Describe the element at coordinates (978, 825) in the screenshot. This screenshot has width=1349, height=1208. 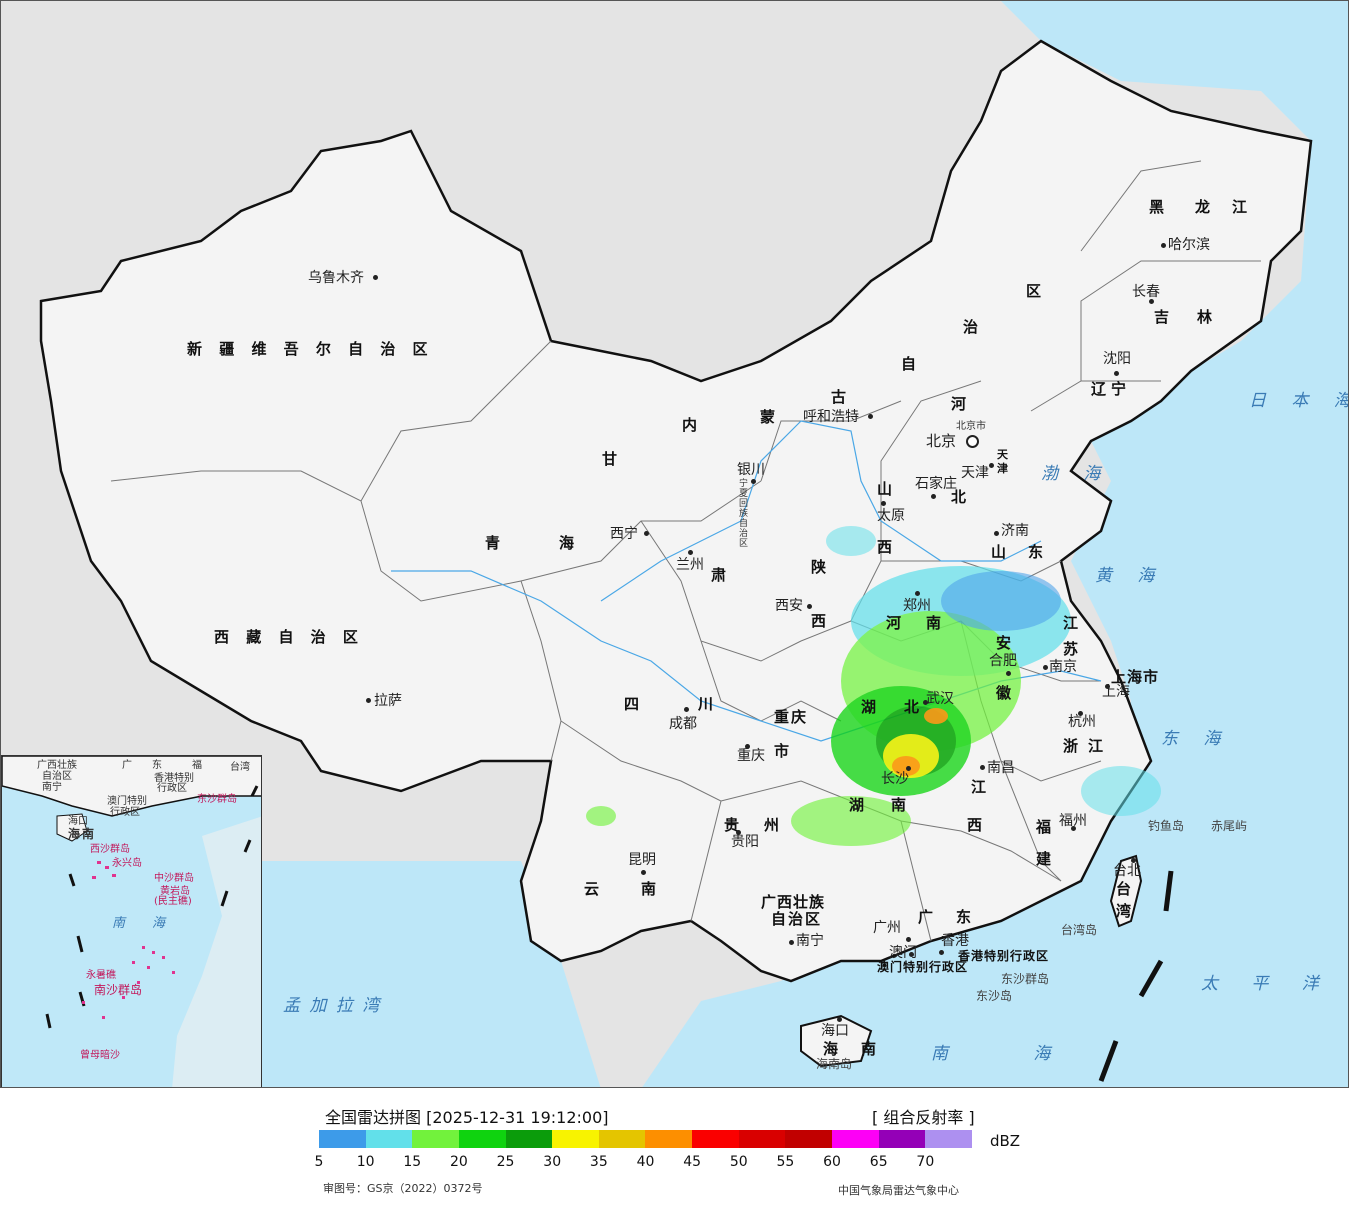
I see `label-jiangxi-2: 西` at that location.